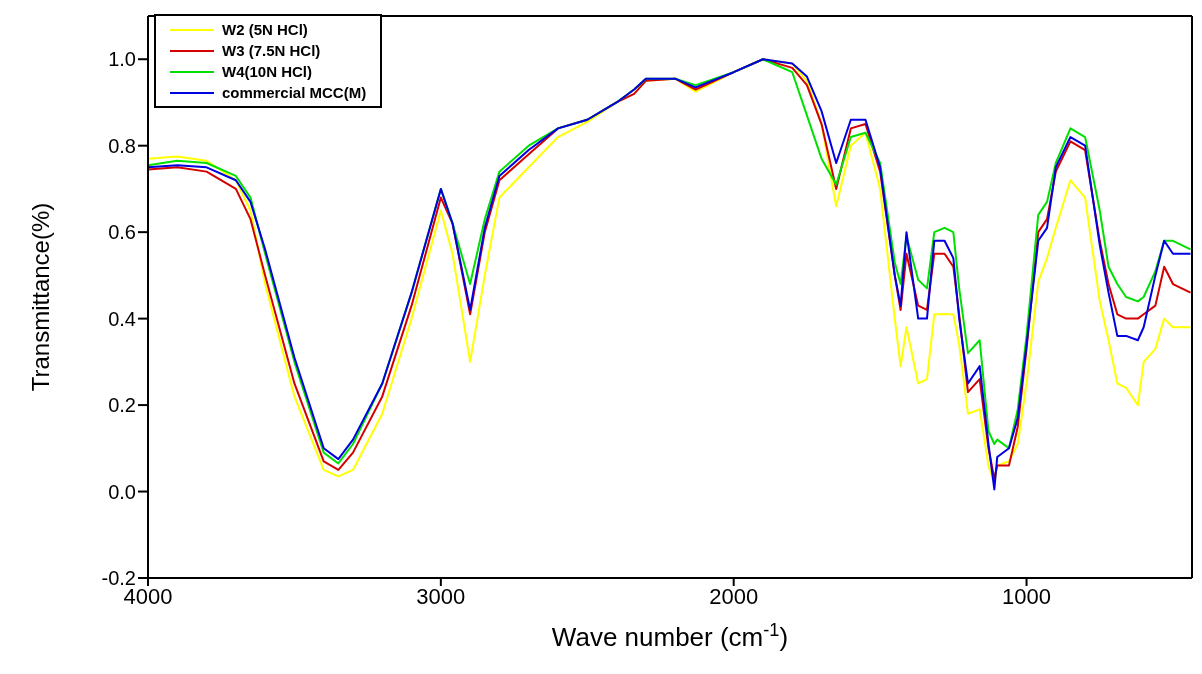 This screenshot has height=674, width=1202. I want to click on y-tick-label: -0.2, so click(118, 578).